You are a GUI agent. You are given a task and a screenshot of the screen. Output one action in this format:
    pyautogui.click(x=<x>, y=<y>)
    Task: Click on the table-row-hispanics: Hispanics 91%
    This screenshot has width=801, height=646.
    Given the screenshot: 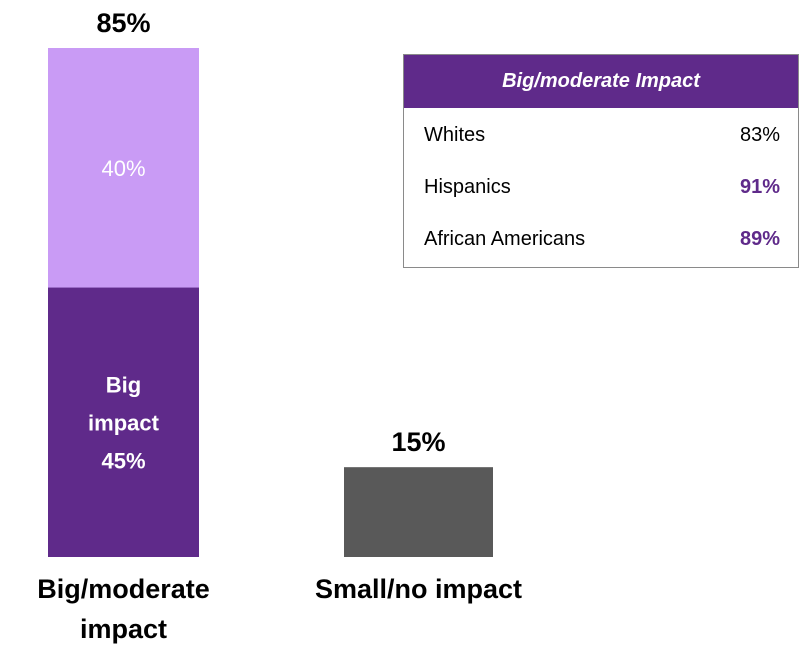 What is the action you would take?
    pyautogui.click(x=601, y=186)
    